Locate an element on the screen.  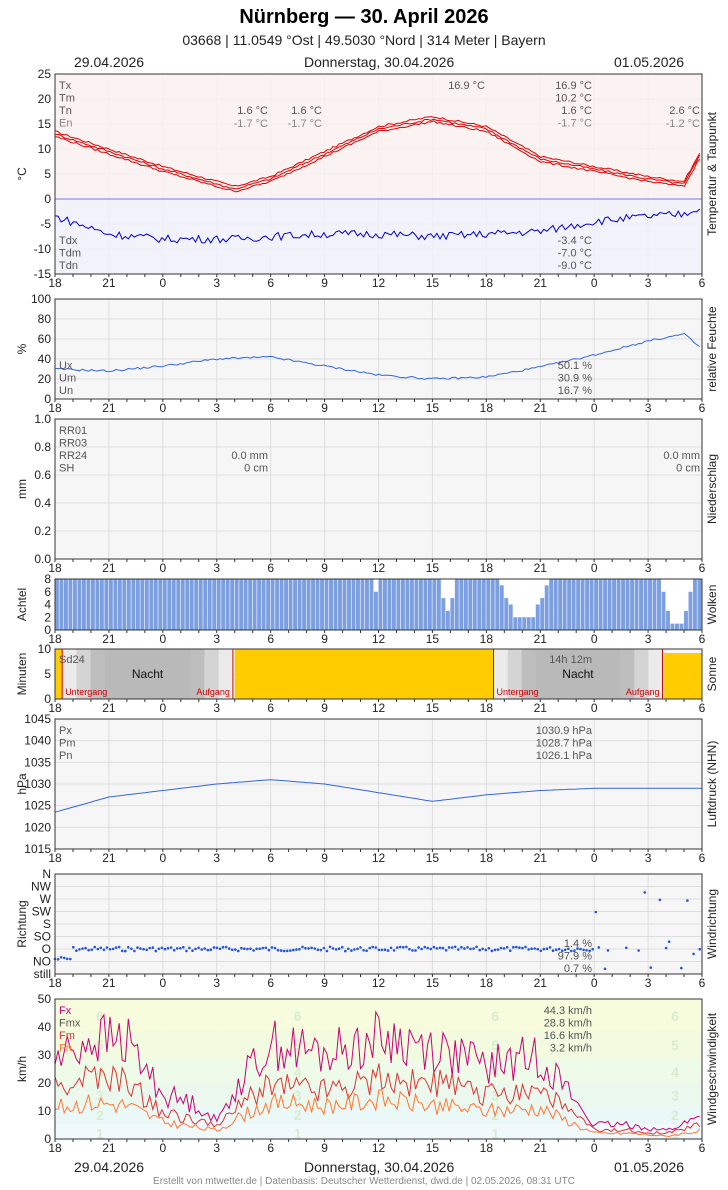
series-line-Um is located at coordinates (377, 356).